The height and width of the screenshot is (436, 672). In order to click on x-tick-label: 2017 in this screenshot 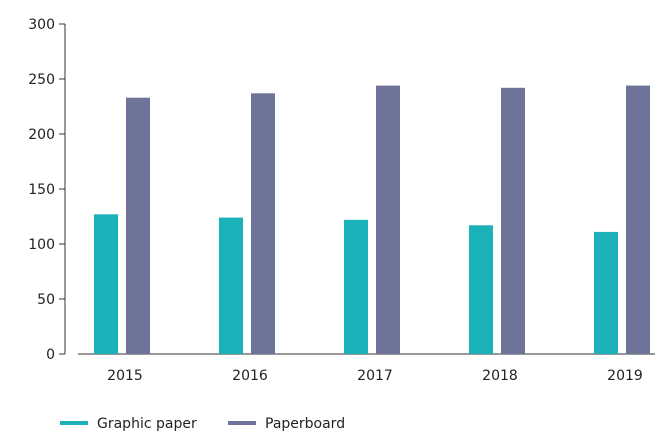, I will do `click(375, 376)`.